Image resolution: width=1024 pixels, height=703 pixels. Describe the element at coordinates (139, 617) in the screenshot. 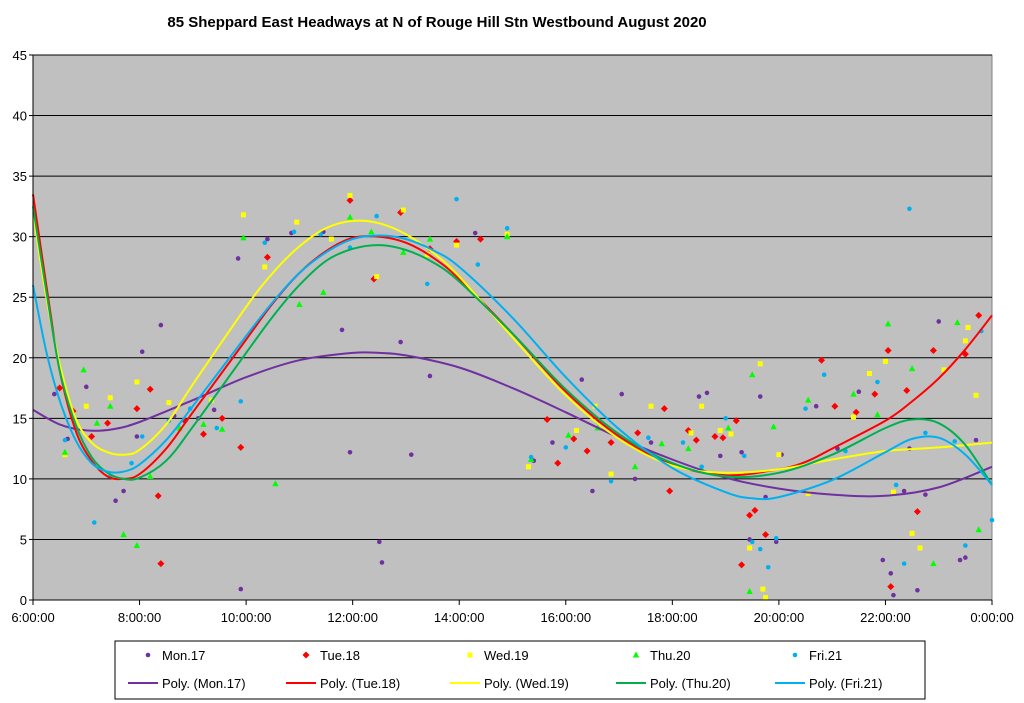

I see `x-tick-label: 8:00:00` at that location.